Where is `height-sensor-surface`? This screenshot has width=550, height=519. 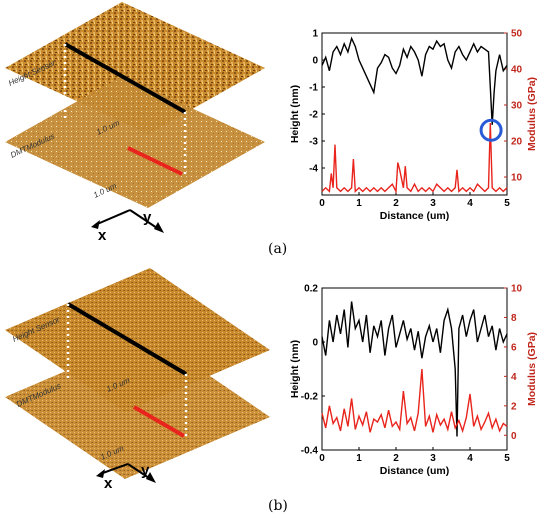
height-sensor-surface is located at coordinates (135, 68).